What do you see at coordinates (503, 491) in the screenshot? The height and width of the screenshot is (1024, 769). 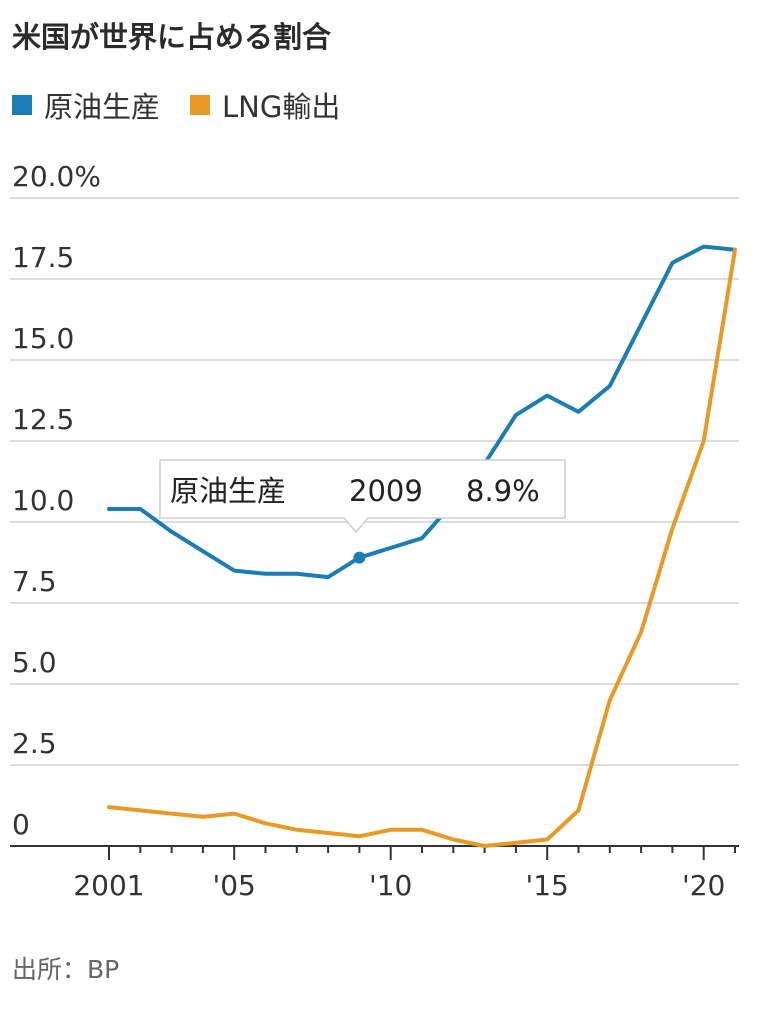 I see `tooltip-value: 8.9%` at bounding box center [503, 491].